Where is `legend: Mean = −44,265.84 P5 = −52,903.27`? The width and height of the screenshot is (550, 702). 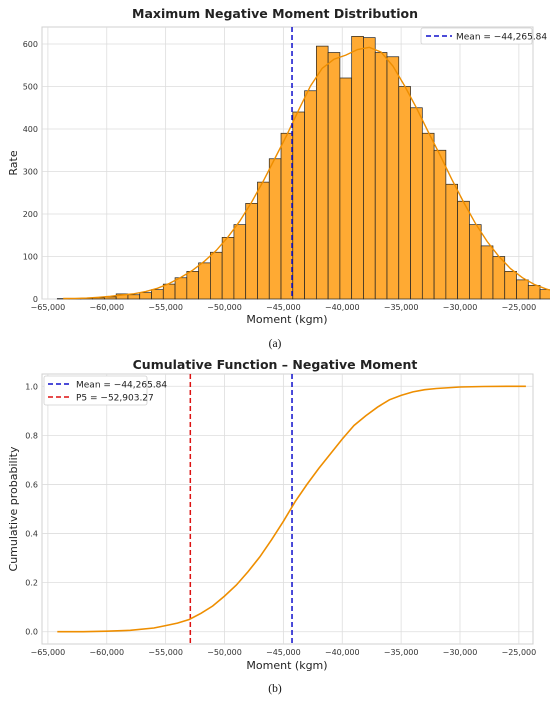
legend: Mean = −44,265.84 P5 = −52,903.27 is located at coordinates (105, 390).